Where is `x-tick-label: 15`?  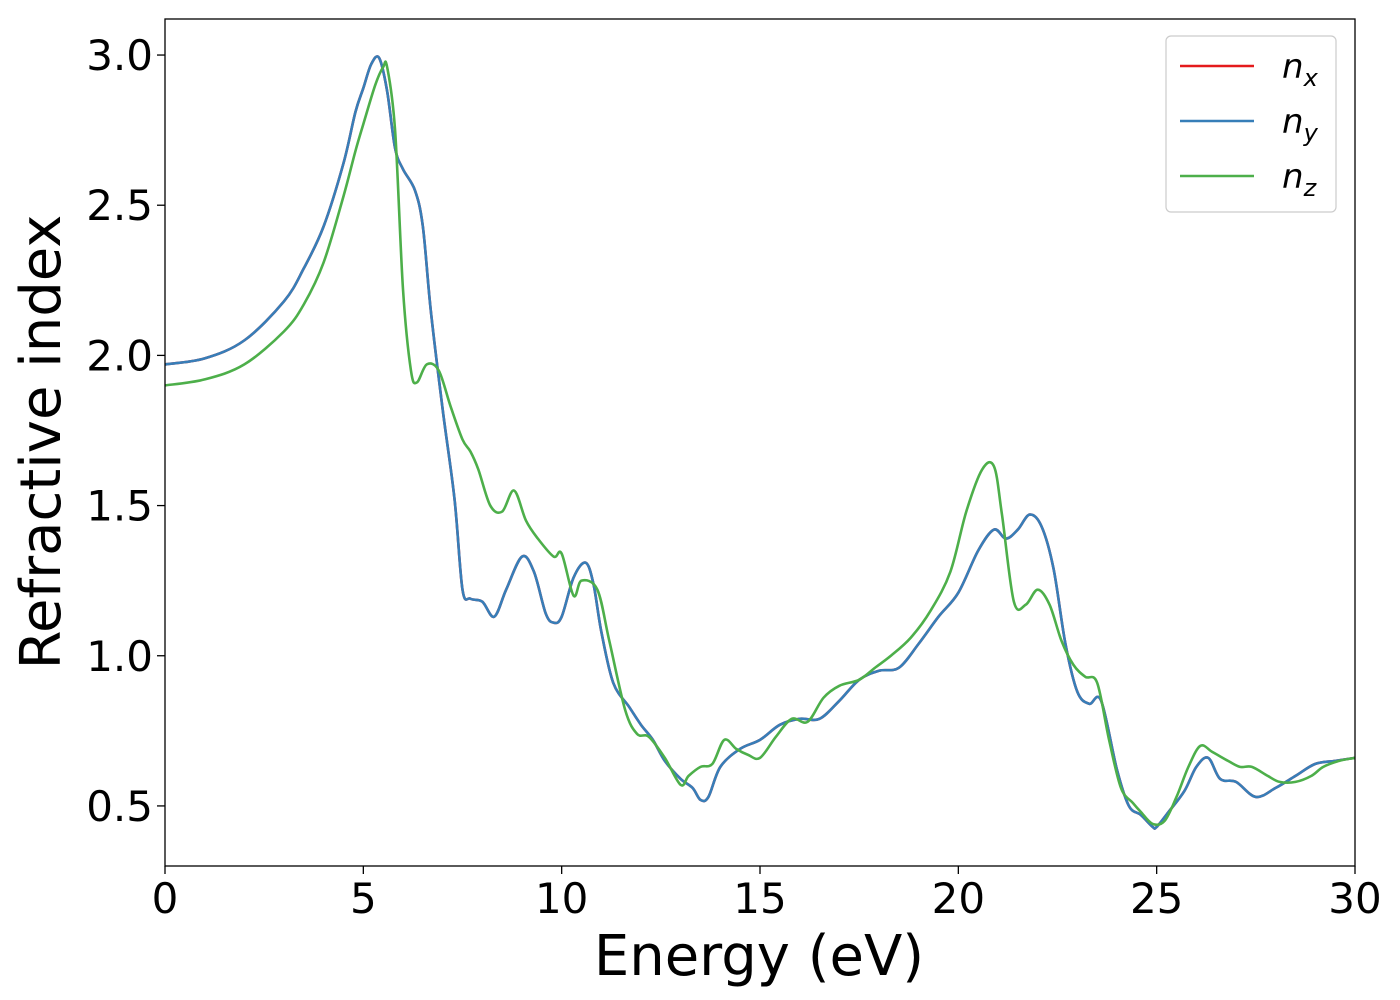
x-tick-label: 15 is located at coordinates (759, 898).